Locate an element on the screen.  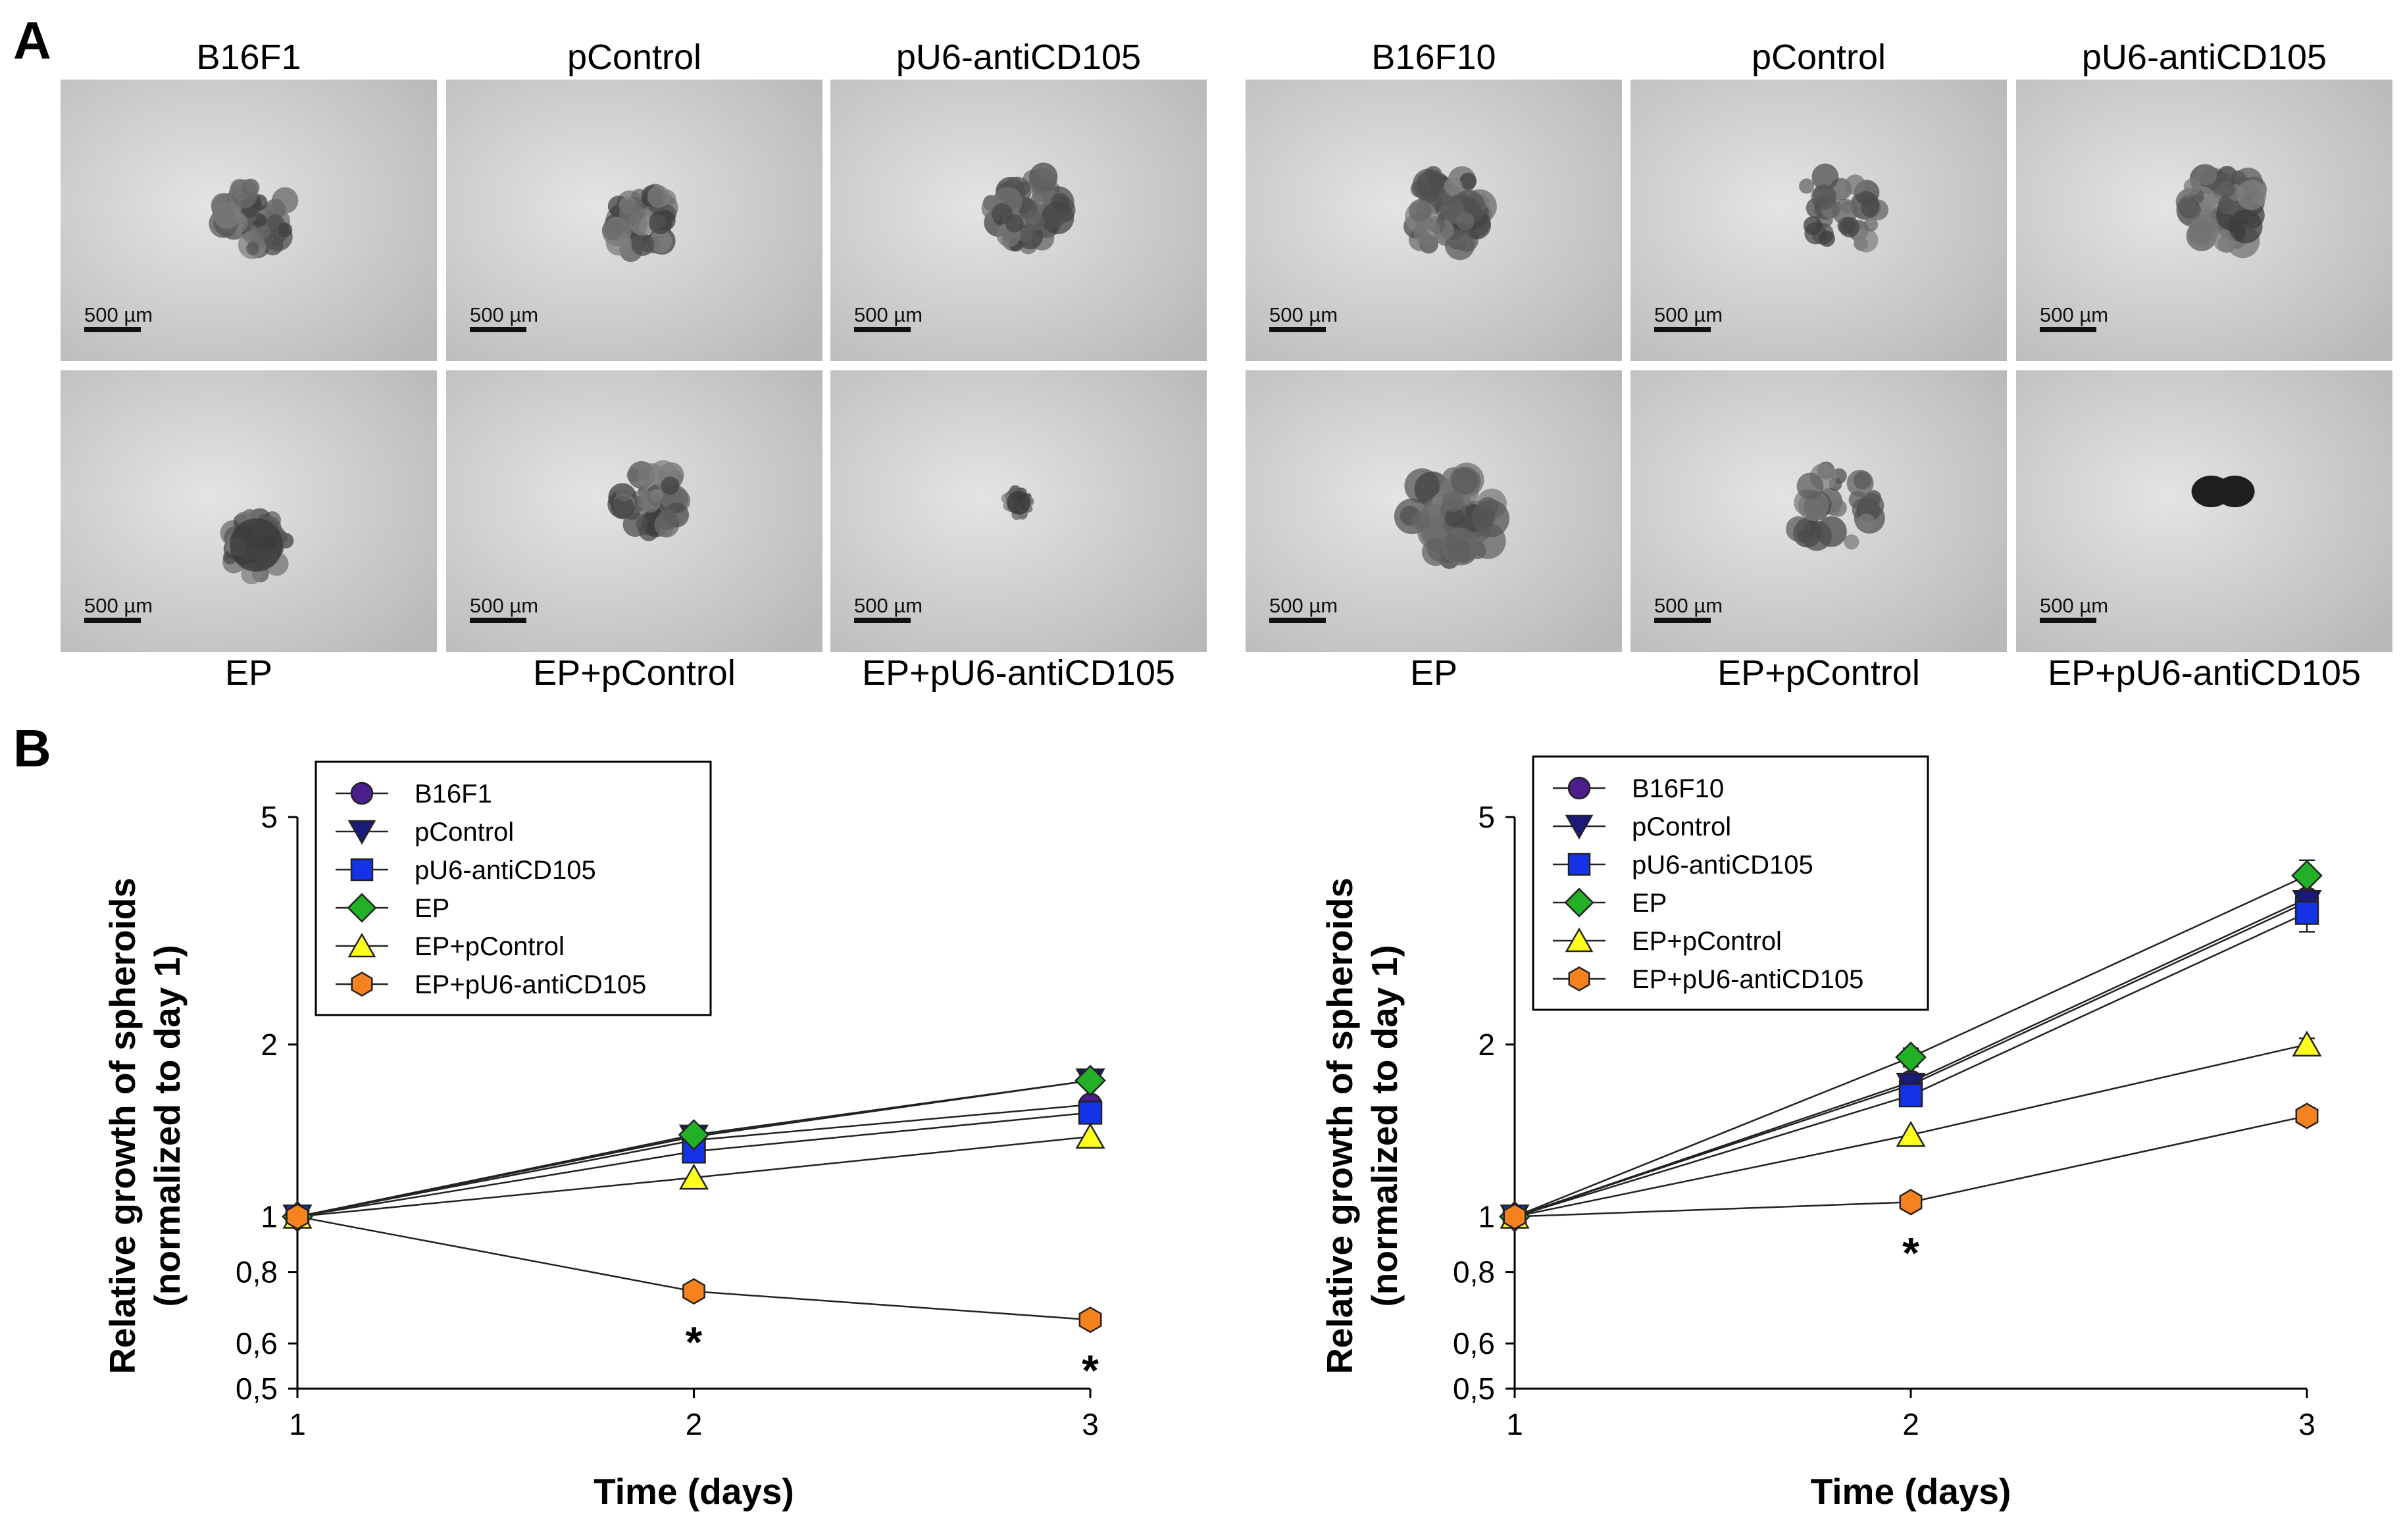
legend-label: B16F1 is located at coordinates (454, 794).